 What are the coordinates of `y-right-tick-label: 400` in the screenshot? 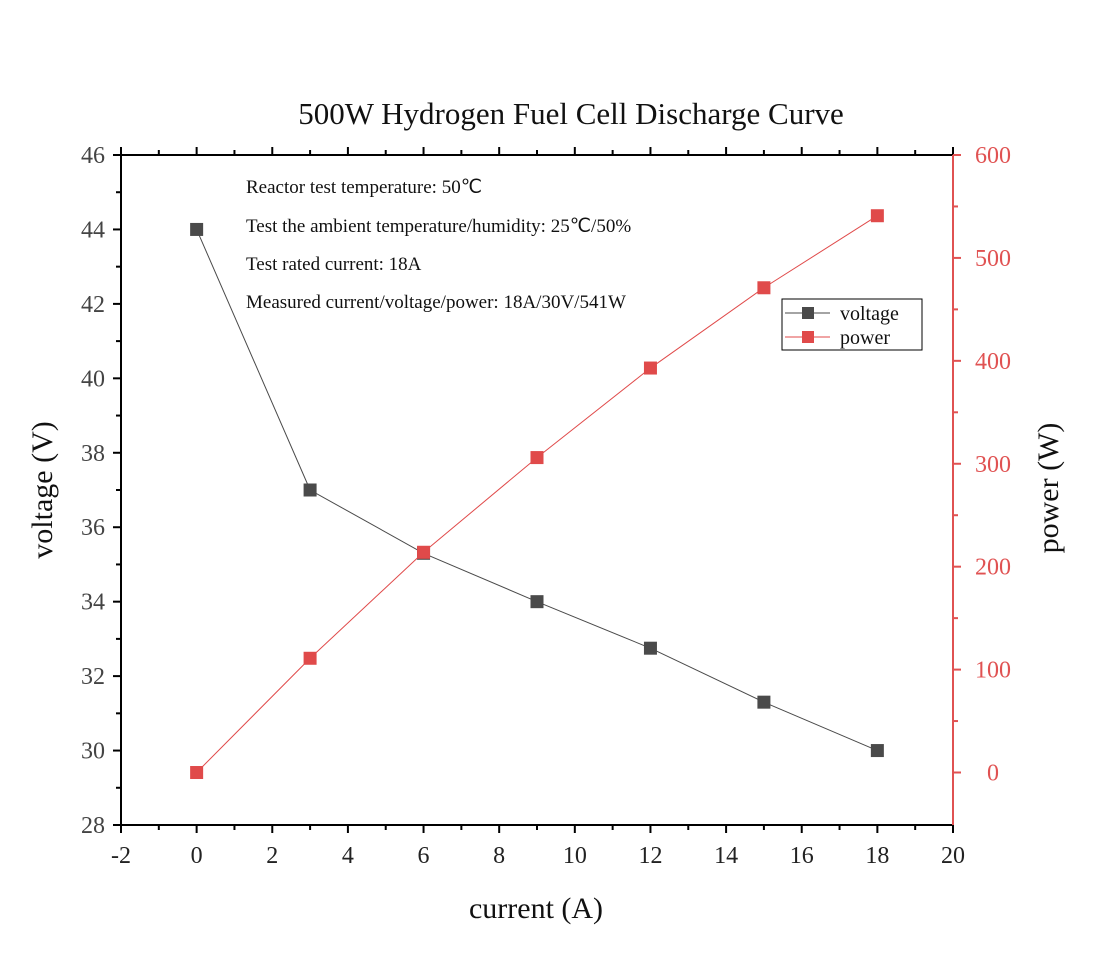 It's located at (993, 362).